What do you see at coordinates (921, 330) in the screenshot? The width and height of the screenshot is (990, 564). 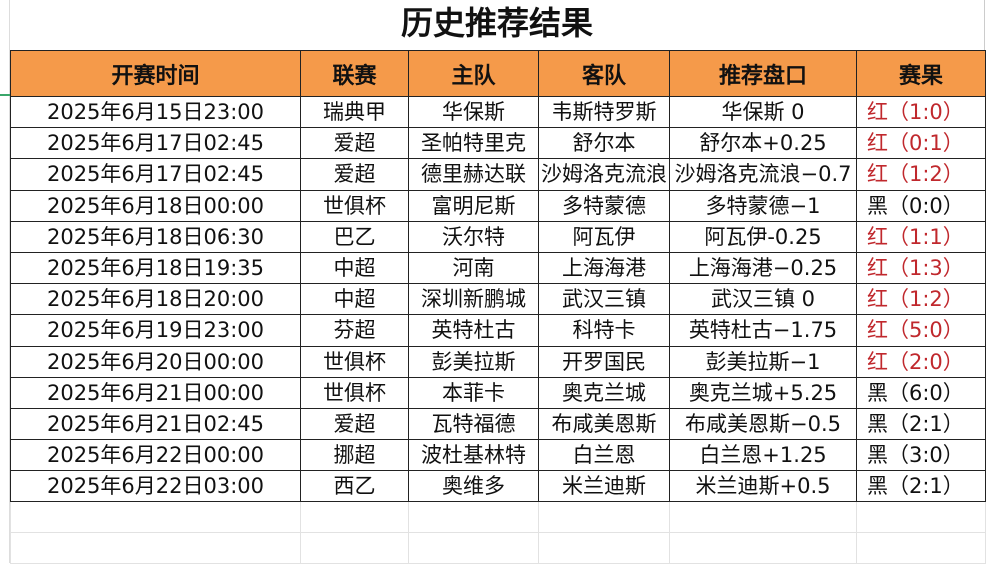 I see `cell-result: 红（5:0）` at bounding box center [921, 330].